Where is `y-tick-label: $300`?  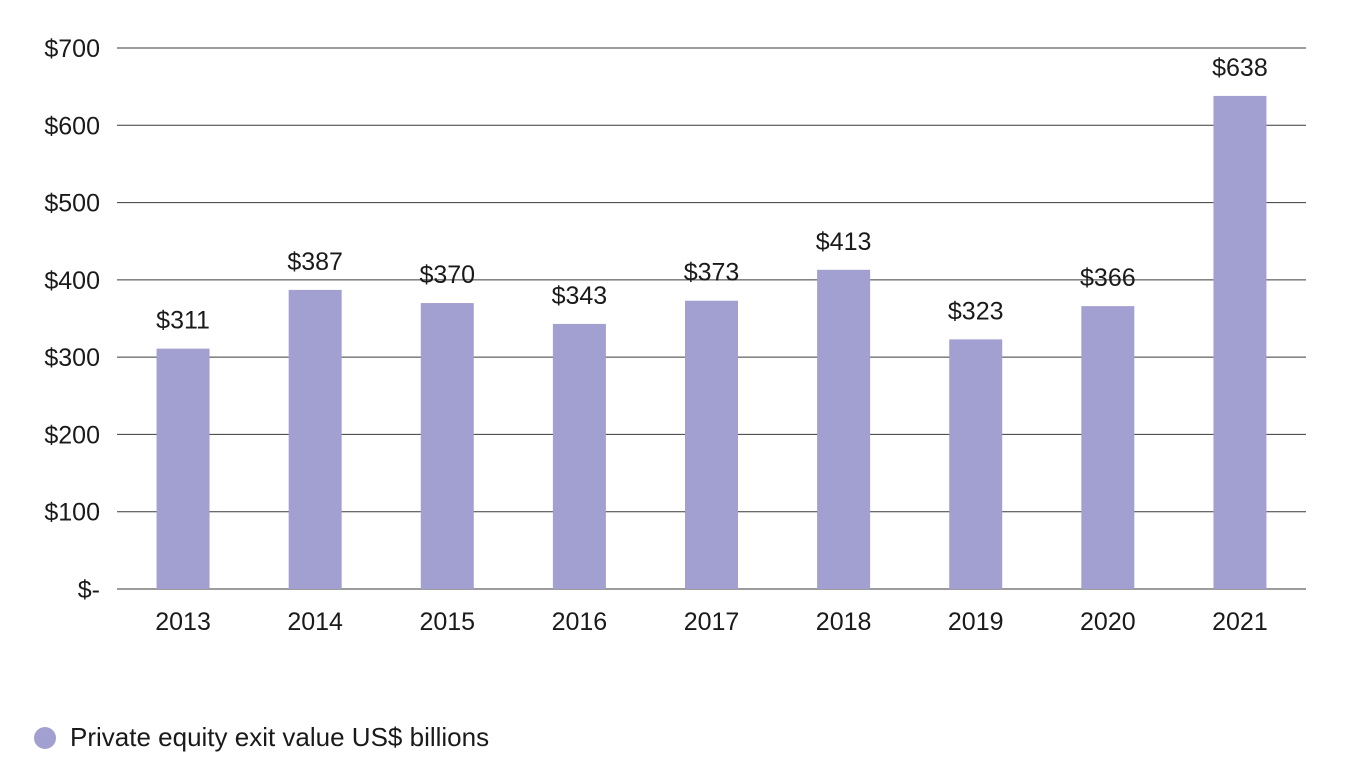
y-tick-label: $300 is located at coordinates (72, 358).